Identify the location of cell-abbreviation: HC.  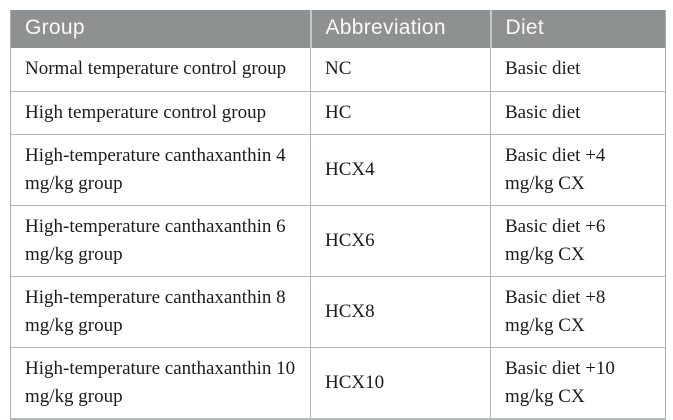
(400, 112).